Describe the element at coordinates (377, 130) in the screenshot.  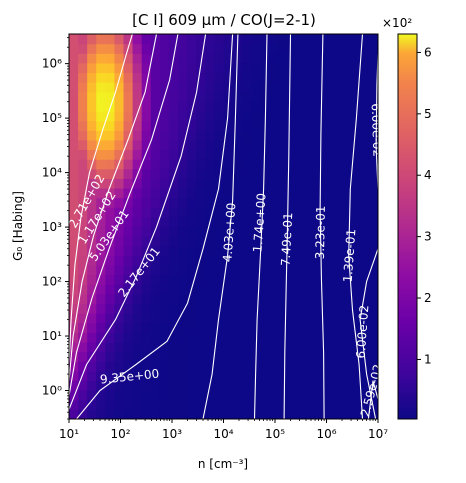
I see `contour-label: 6.00e-02` at that location.